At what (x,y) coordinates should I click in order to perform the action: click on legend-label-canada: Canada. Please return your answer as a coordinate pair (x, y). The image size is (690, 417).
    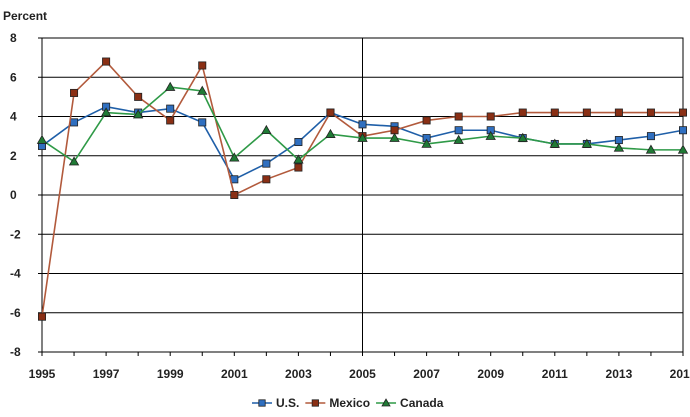
    Looking at the image, I should click on (422, 403).